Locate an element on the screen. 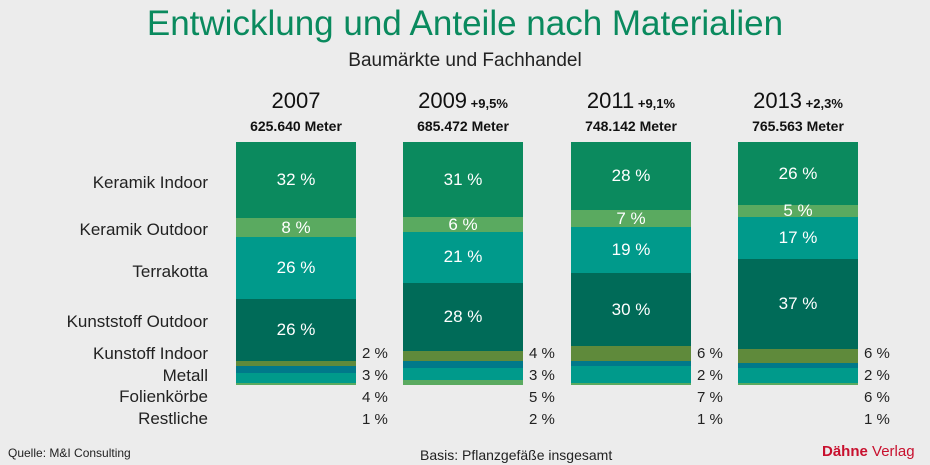  total-label: 685.472 Meter is located at coordinates (463, 126).